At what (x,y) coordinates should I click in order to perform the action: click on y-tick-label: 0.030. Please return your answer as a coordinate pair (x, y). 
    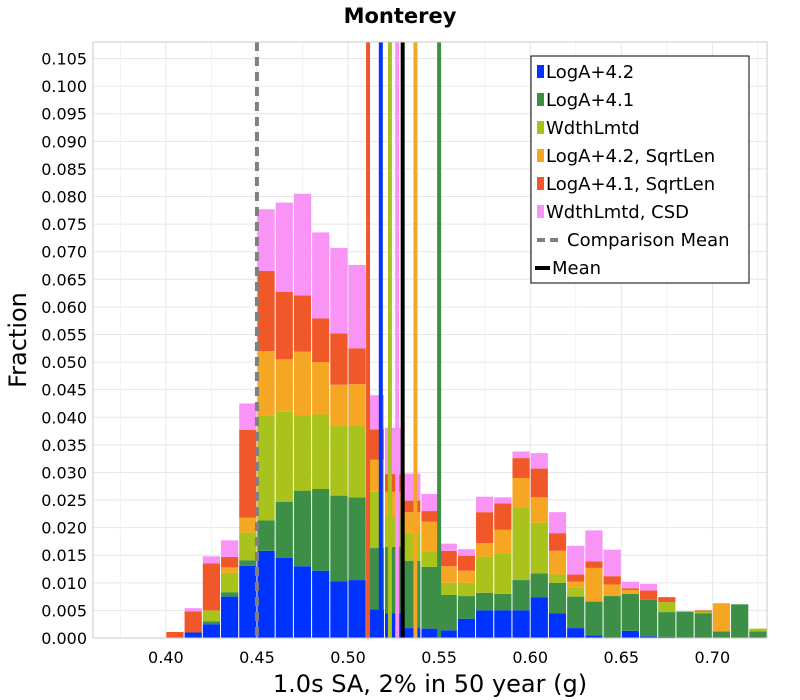
    Looking at the image, I should click on (64, 472).